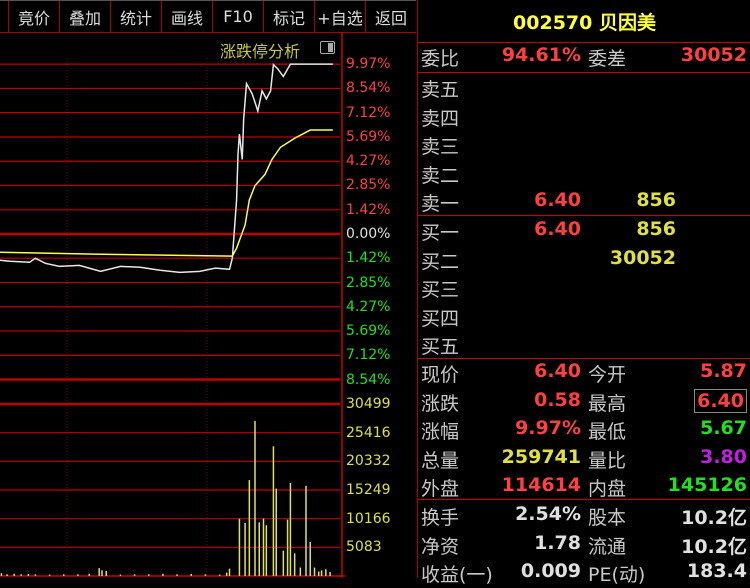 This screenshot has width=750, height=588. I want to click on toolbar: 竟价 叠加 统计 画线 F10 标记 +自选 返回, so click(208, 16).